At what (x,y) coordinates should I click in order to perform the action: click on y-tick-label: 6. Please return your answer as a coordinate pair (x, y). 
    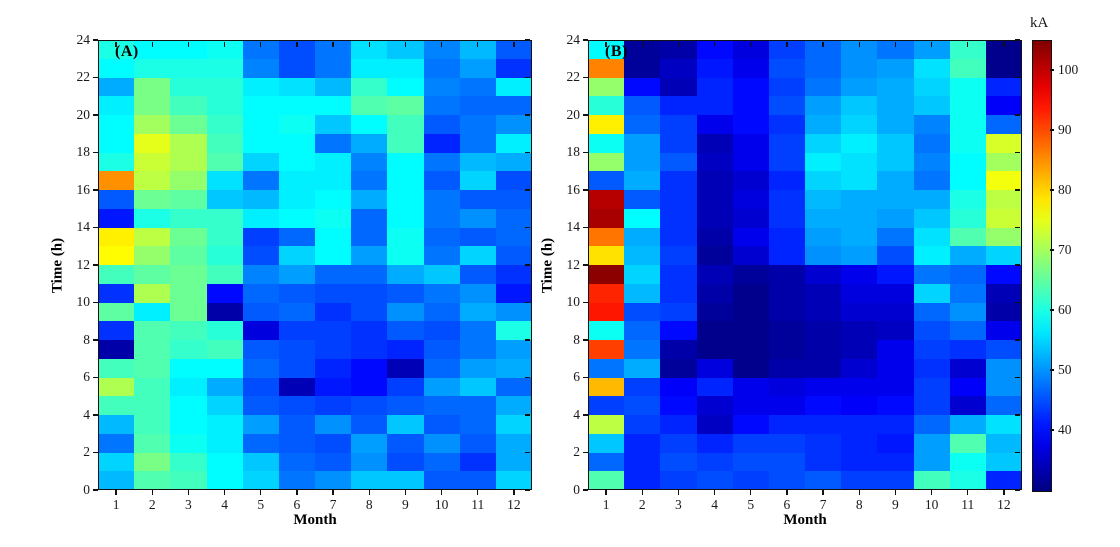
    Looking at the image, I should click on (576, 376).